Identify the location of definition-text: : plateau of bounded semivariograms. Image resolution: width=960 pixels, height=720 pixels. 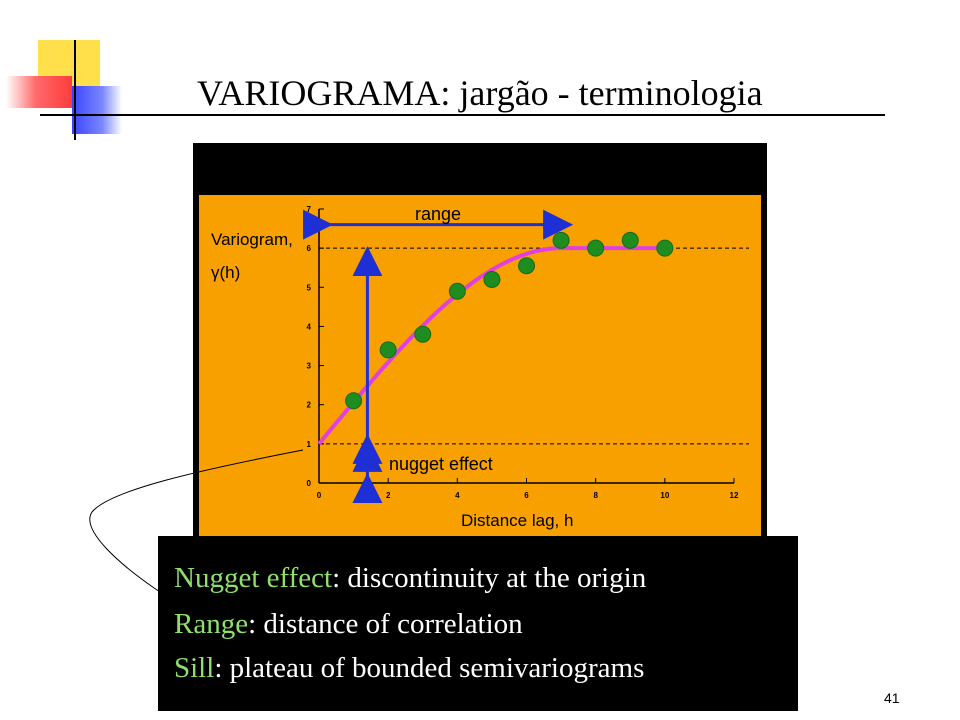
(429, 668).